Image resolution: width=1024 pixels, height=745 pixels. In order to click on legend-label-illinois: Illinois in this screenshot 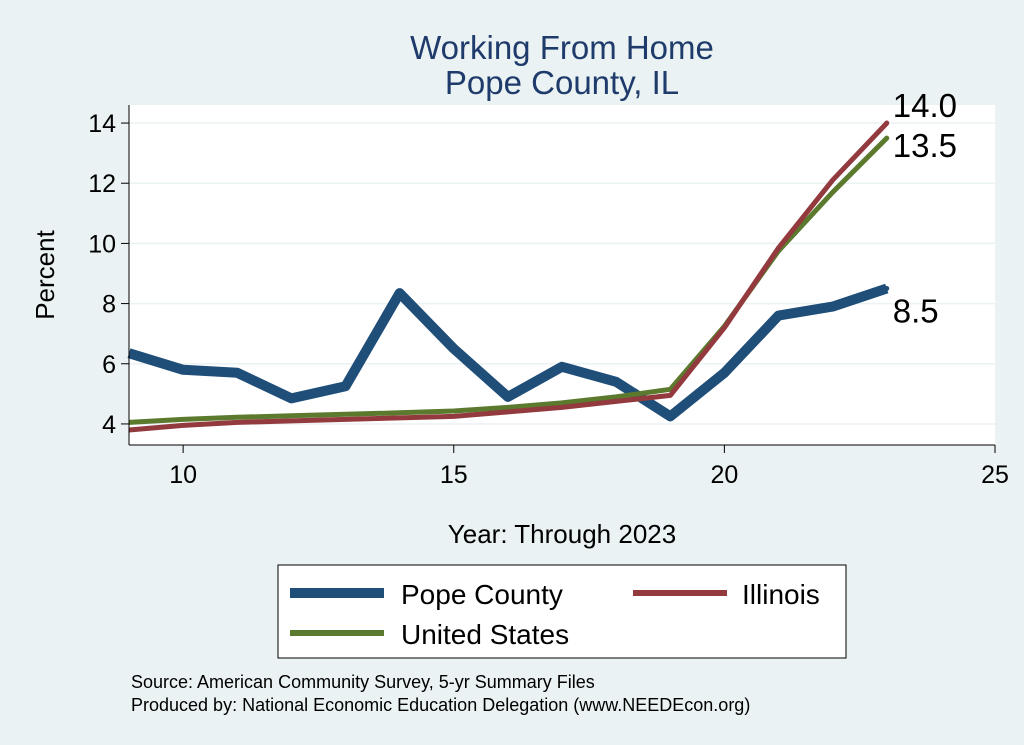, I will do `click(781, 594)`.